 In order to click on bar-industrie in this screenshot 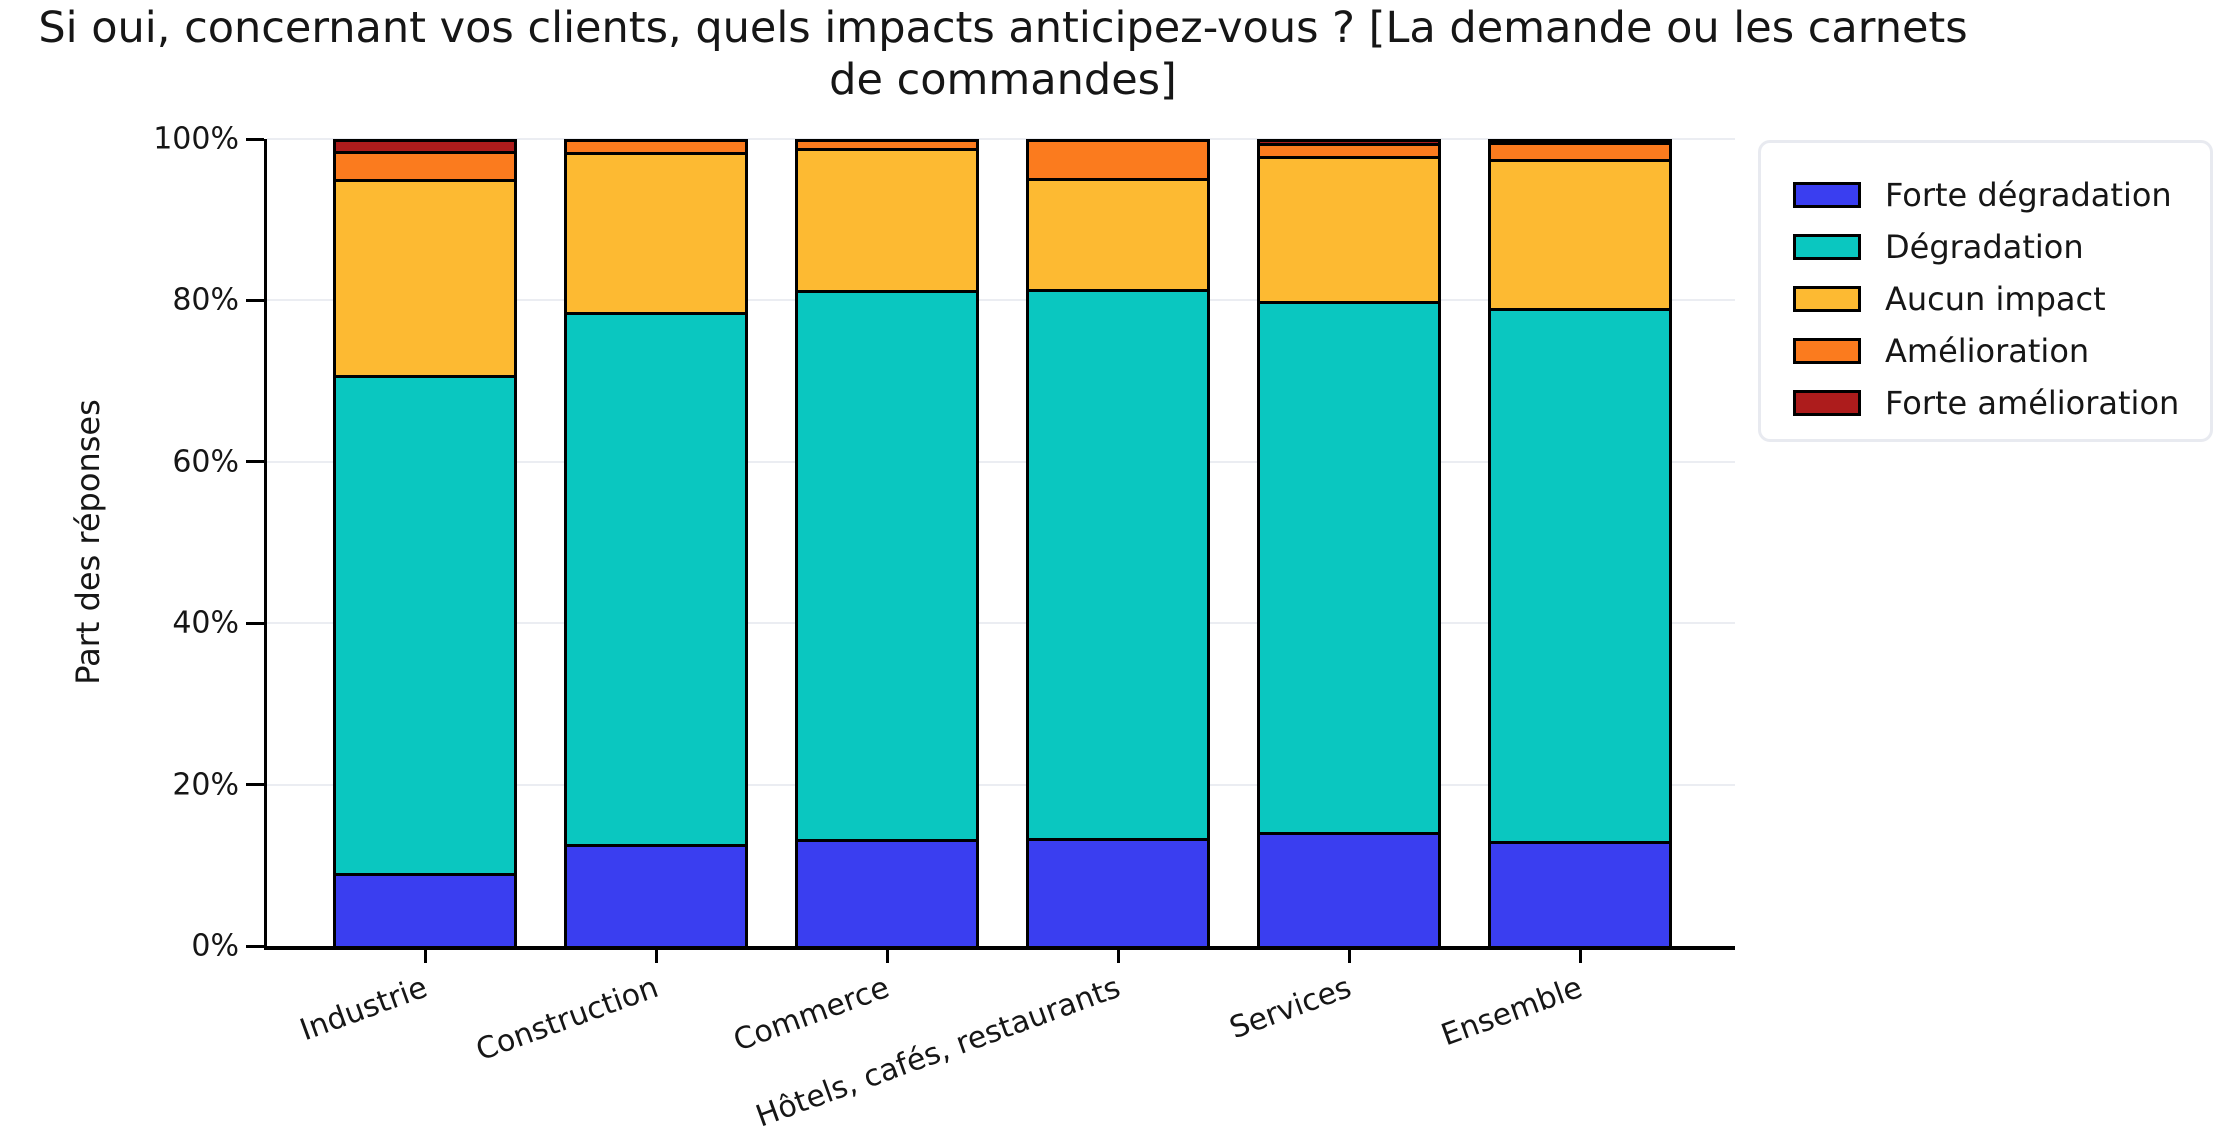, I will do `click(425, 542)`.